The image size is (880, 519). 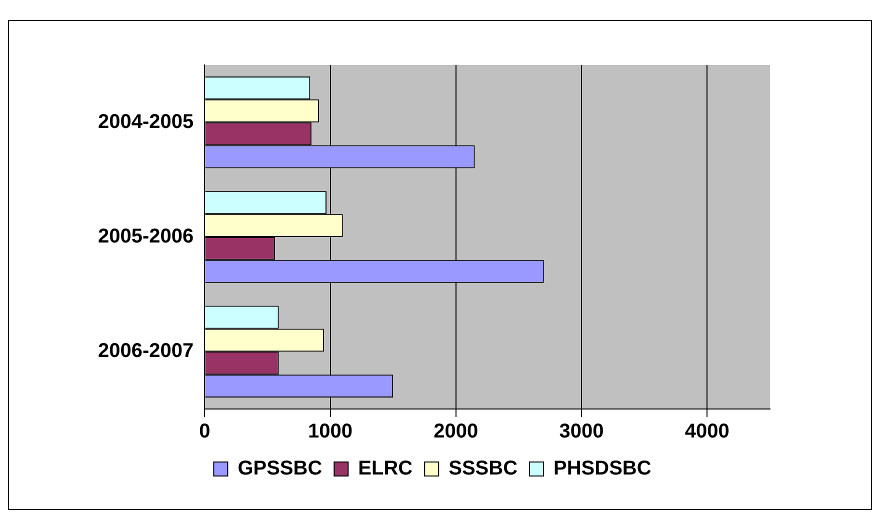 What do you see at coordinates (483, 469) in the screenshot?
I see `legend-label: SSSBC` at bounding box center [483, 469].